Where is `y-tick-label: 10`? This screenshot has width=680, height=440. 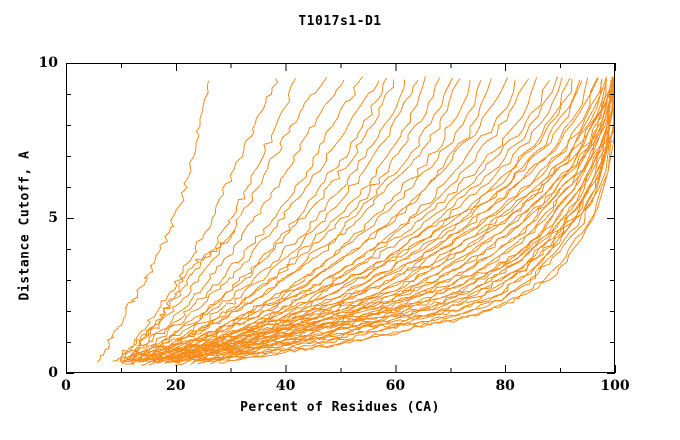 y-tick-label: 10 is located at coordinates (48, 63).